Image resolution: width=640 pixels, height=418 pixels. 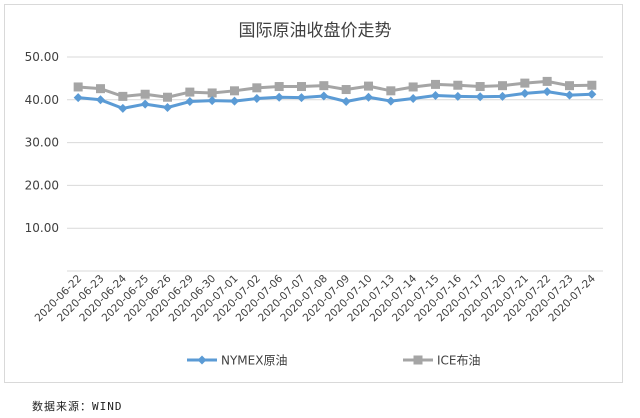 I want to click on series-layer, so click(x=335, y=94).